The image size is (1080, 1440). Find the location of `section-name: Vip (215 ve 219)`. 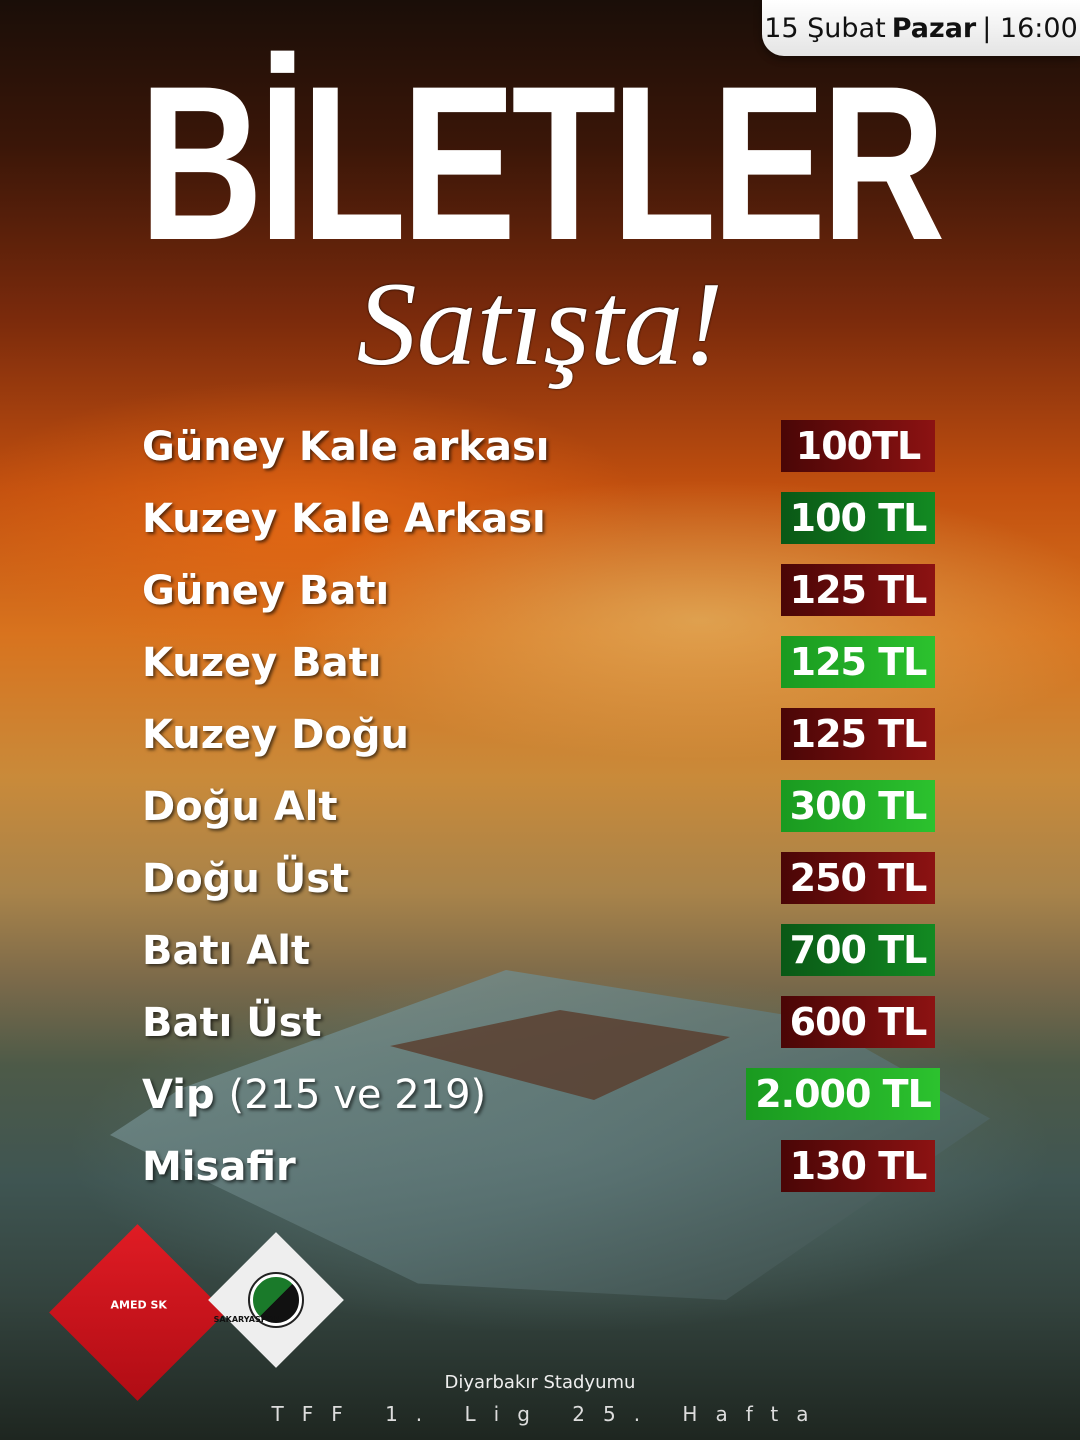

section-name: Vip (215 ve 219) is located at coordinates (314, 1095).